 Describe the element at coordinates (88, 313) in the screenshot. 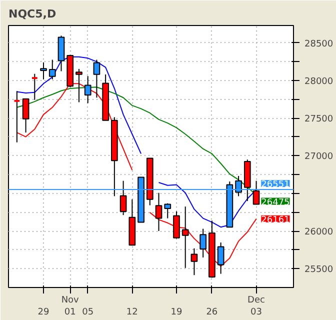

I see `x-tick-label: 05` at that location.